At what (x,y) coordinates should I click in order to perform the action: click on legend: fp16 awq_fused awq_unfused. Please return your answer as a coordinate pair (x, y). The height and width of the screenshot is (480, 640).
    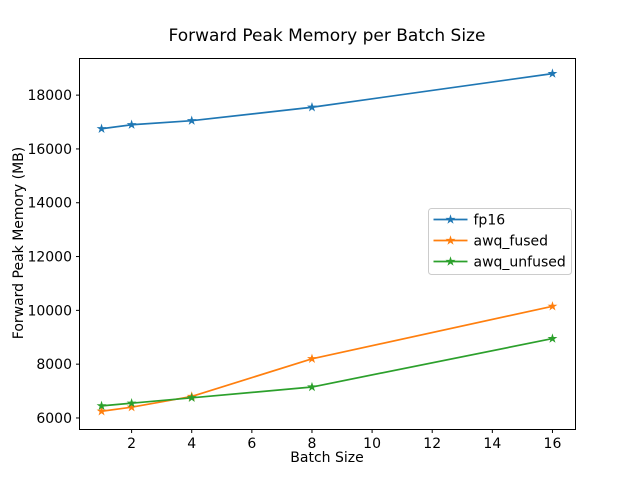
    Looking at the image, I should click on (500, 241).